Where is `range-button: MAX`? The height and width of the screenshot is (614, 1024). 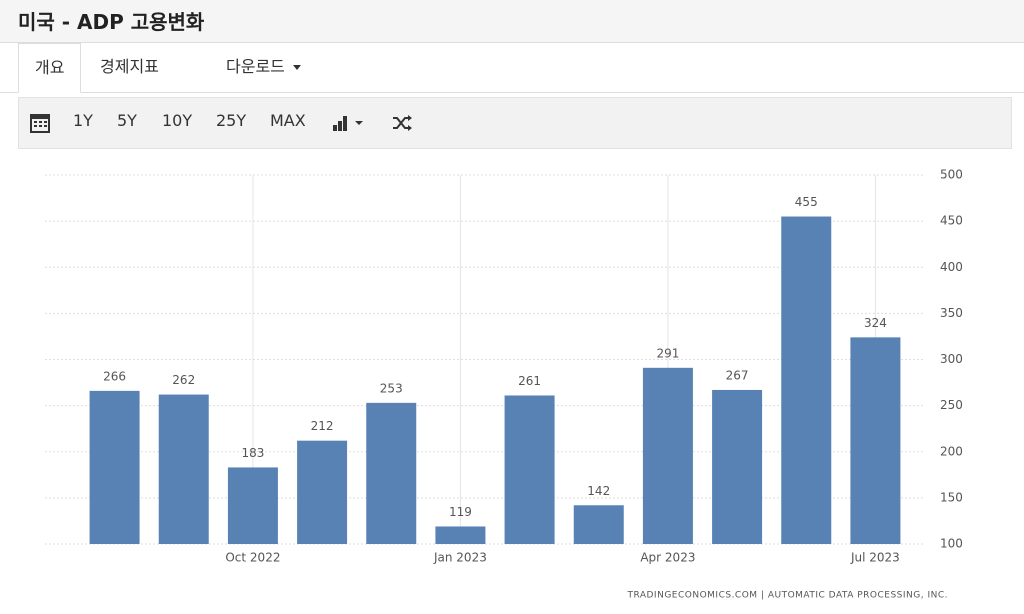
range-button: MAX is located at coordinates (288, 120).